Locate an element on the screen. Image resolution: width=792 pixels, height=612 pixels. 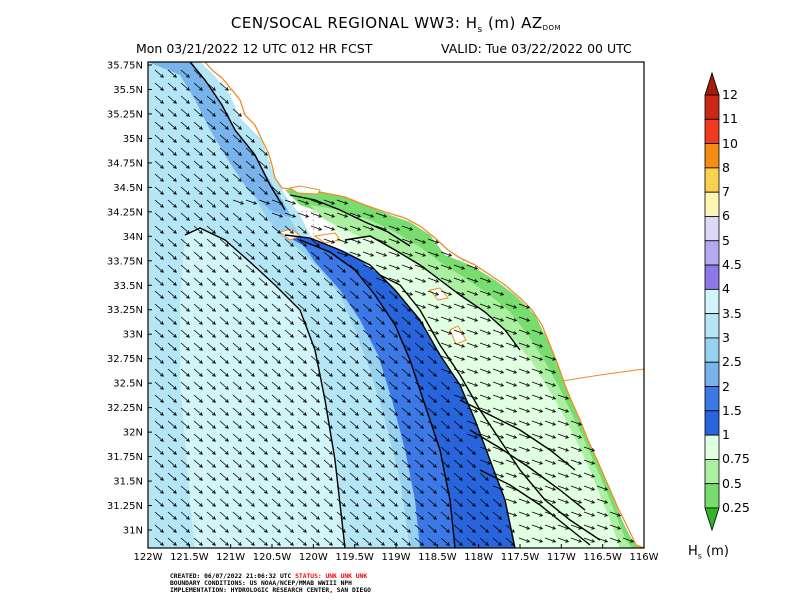
colorbar-label: 1.5 is located at coordinates (732, 410).